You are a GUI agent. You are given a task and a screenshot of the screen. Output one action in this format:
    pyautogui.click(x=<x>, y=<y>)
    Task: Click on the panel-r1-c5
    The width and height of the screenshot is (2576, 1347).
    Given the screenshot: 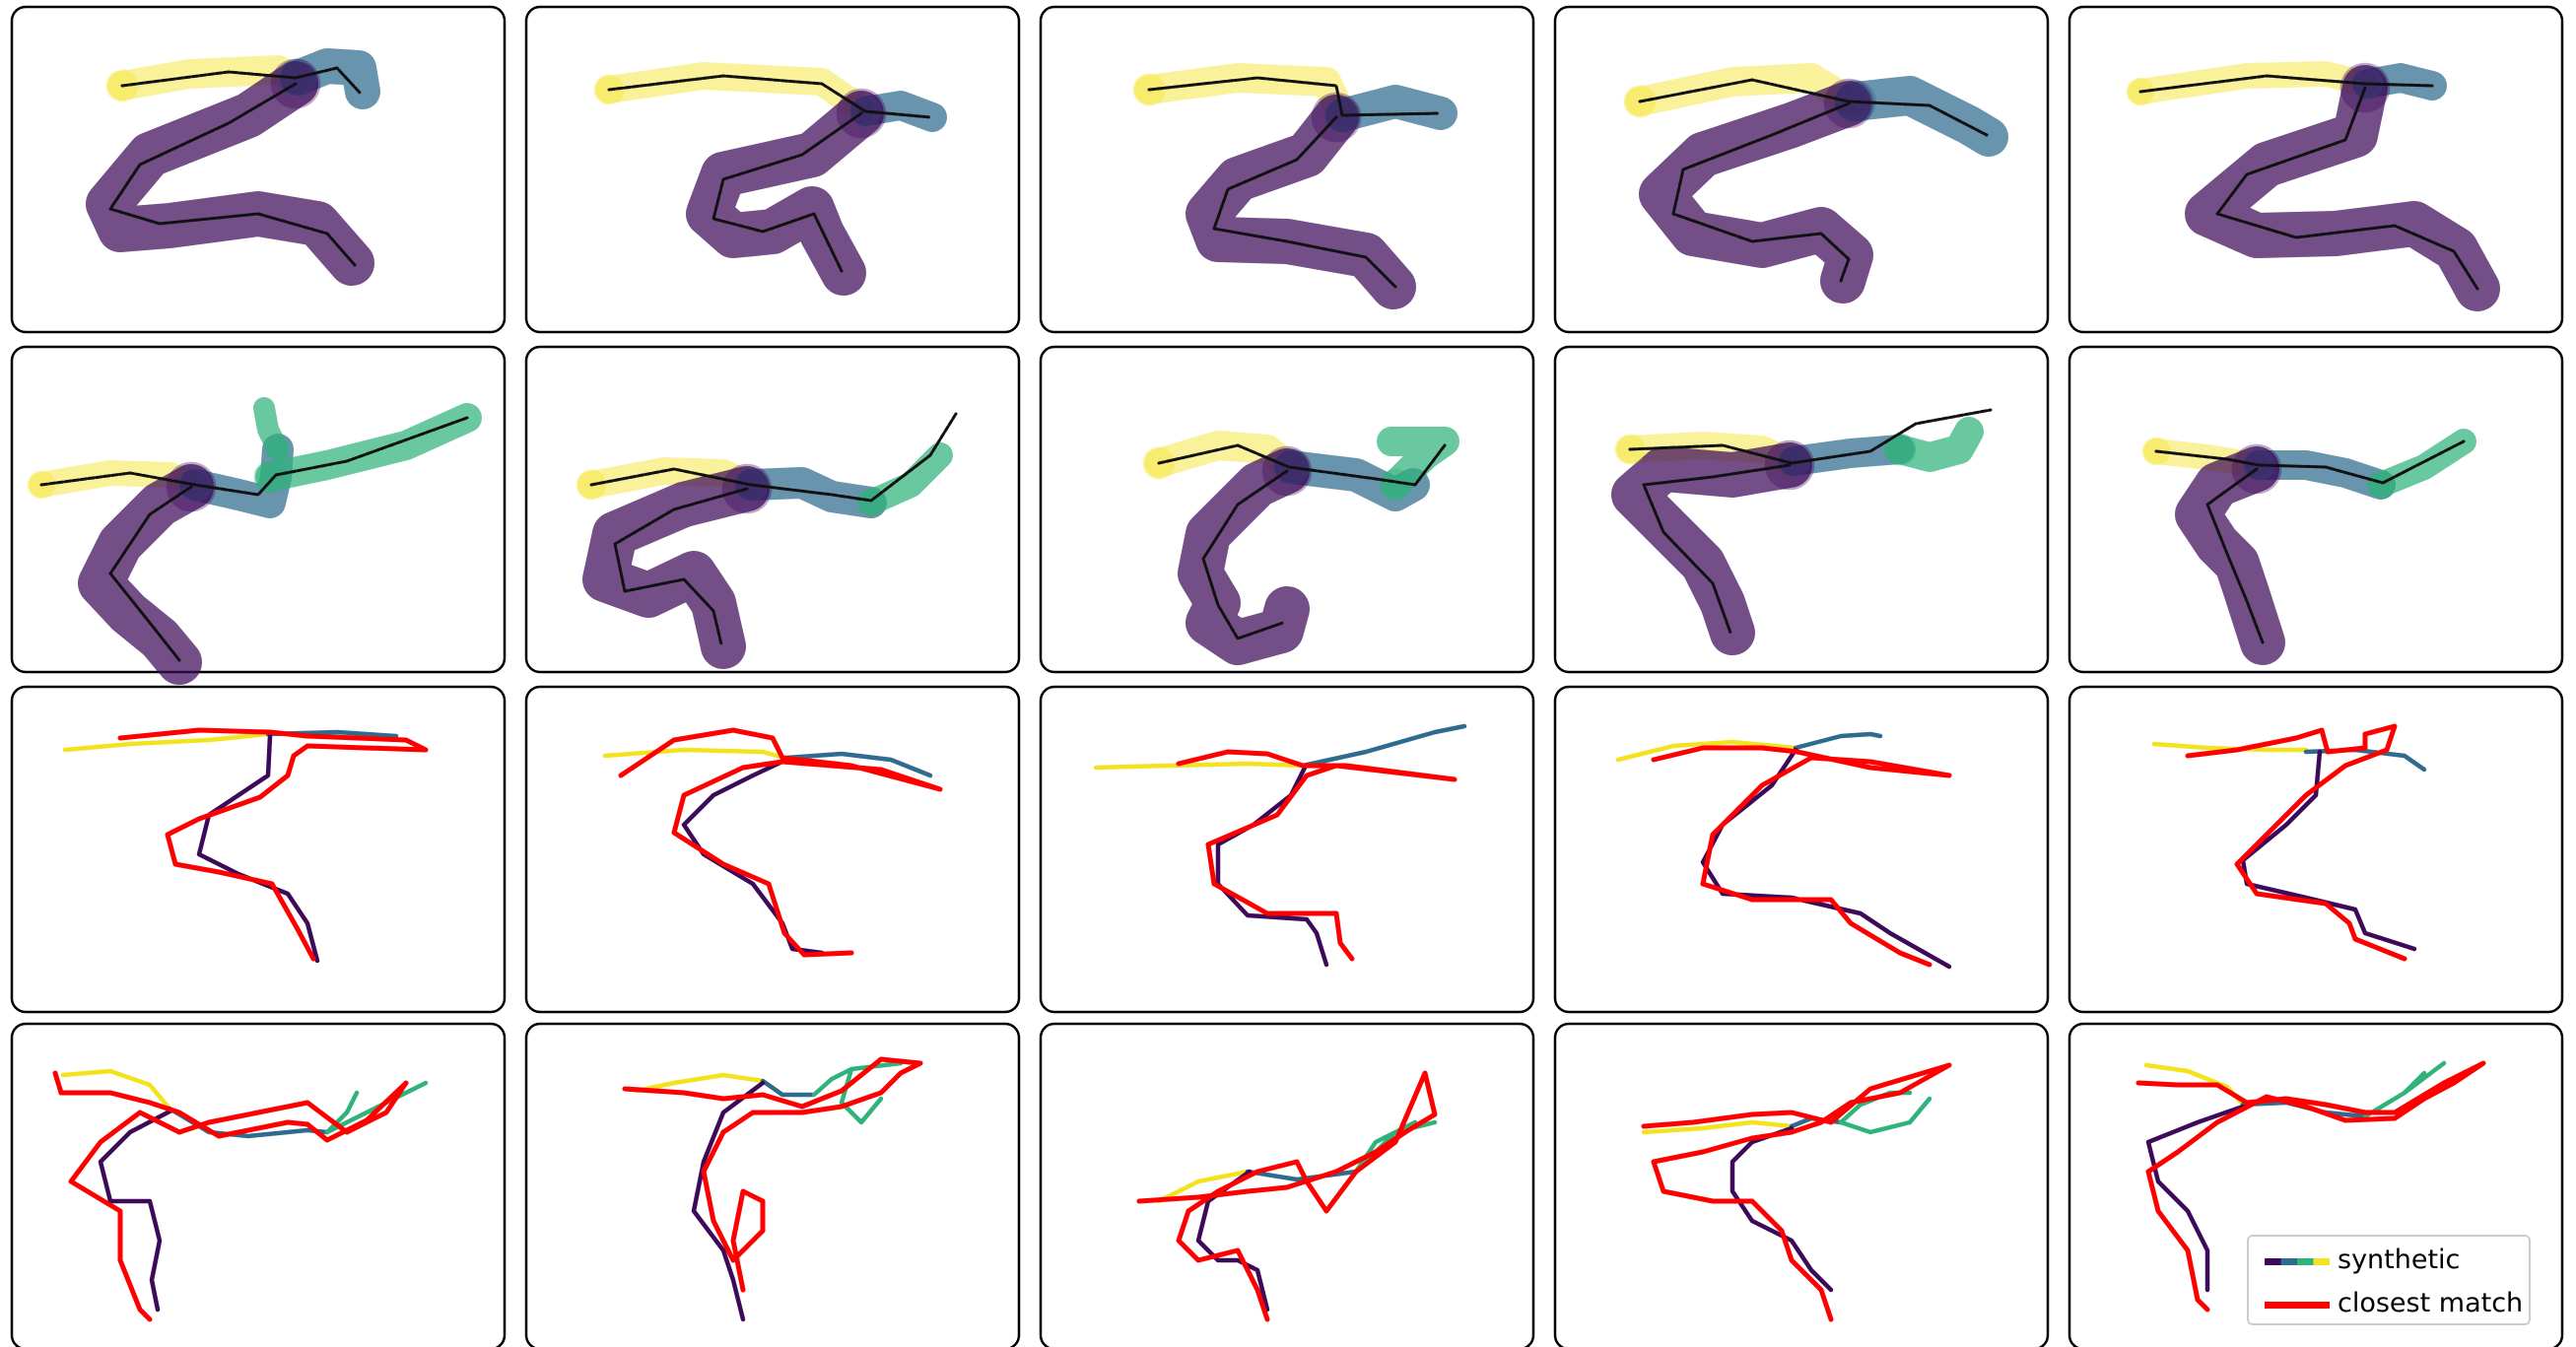 What is the action you would take?
    pyautogui.click(x=2316, y=169)
    